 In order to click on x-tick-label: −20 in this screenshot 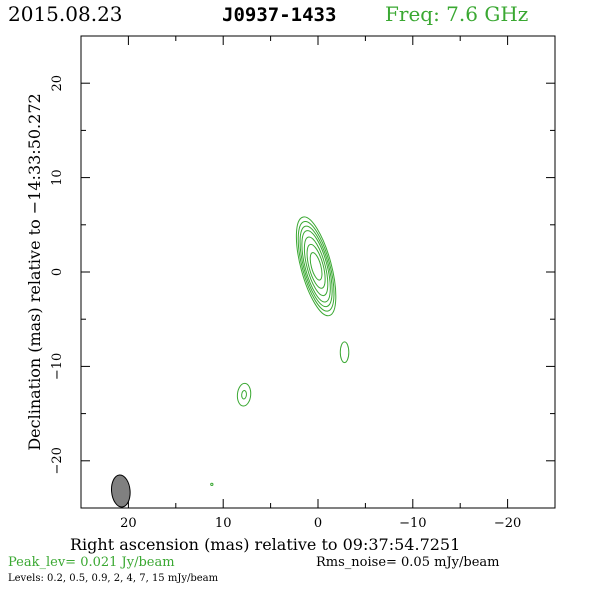, I will do `click(507, 523)`.